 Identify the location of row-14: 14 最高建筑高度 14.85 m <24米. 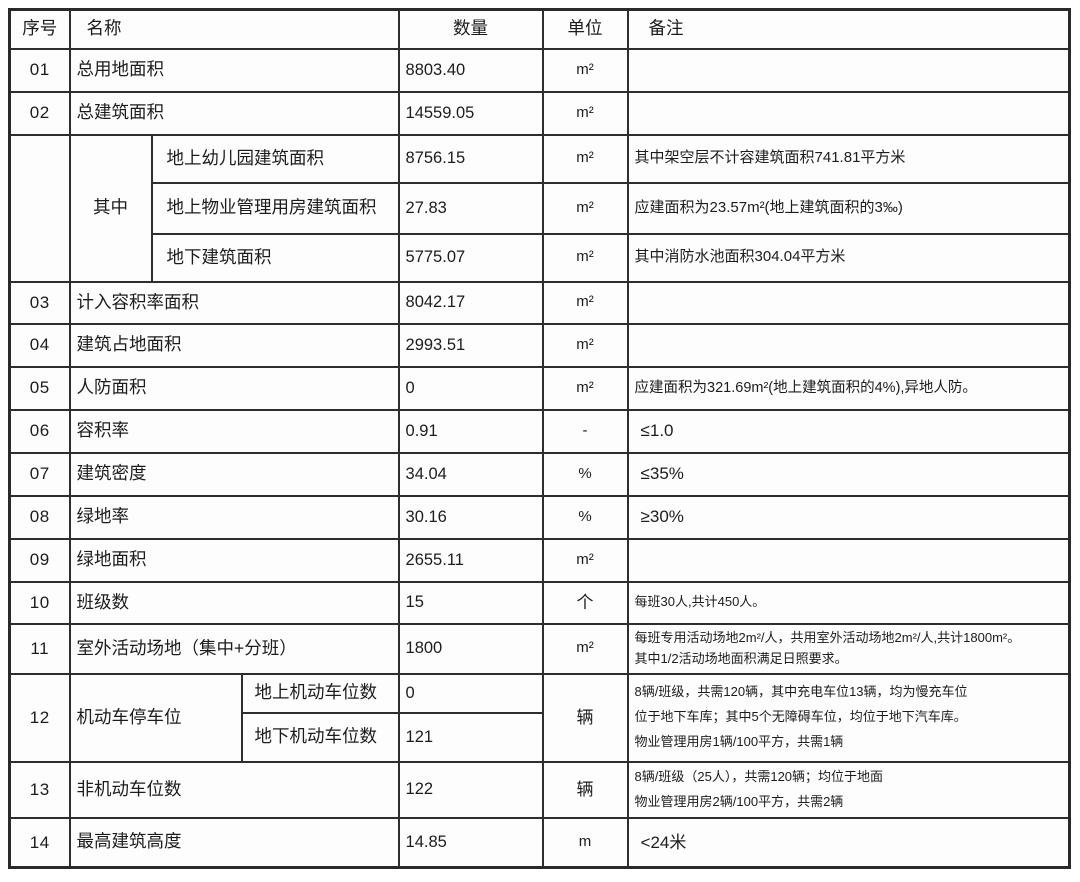
(539, 842).